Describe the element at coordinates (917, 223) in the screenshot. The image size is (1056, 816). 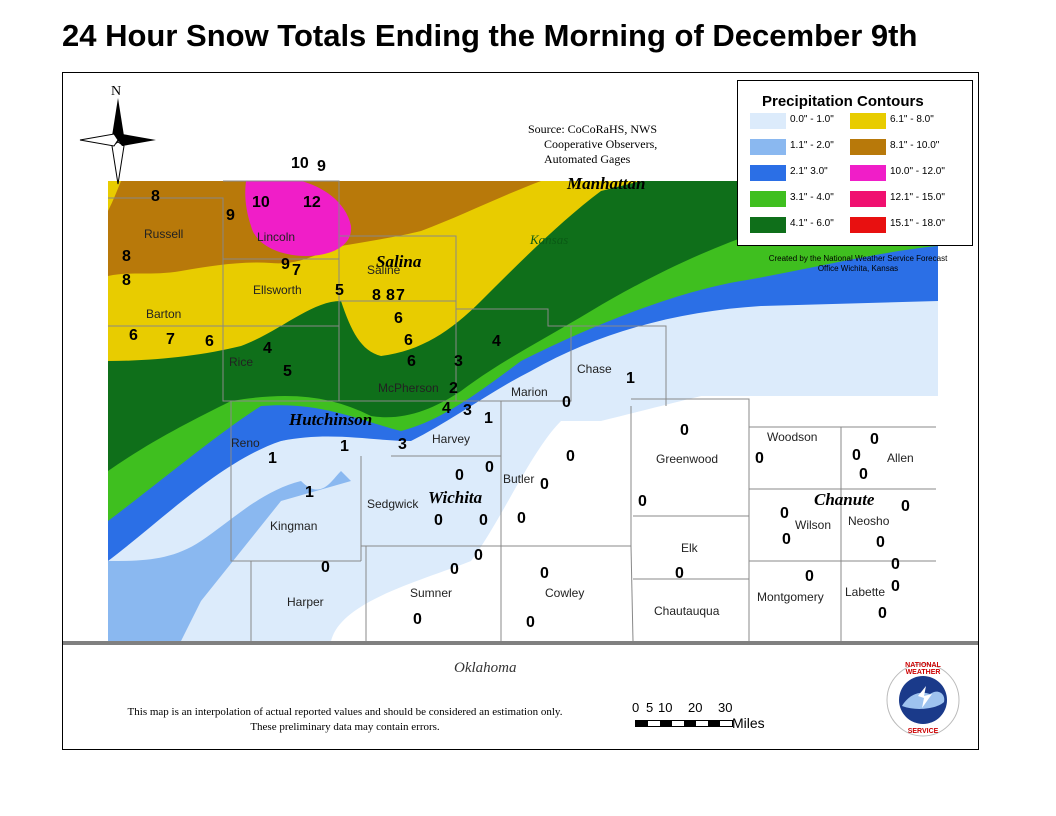
I see `legend-label: 15.1" - 18.0"` at that location.